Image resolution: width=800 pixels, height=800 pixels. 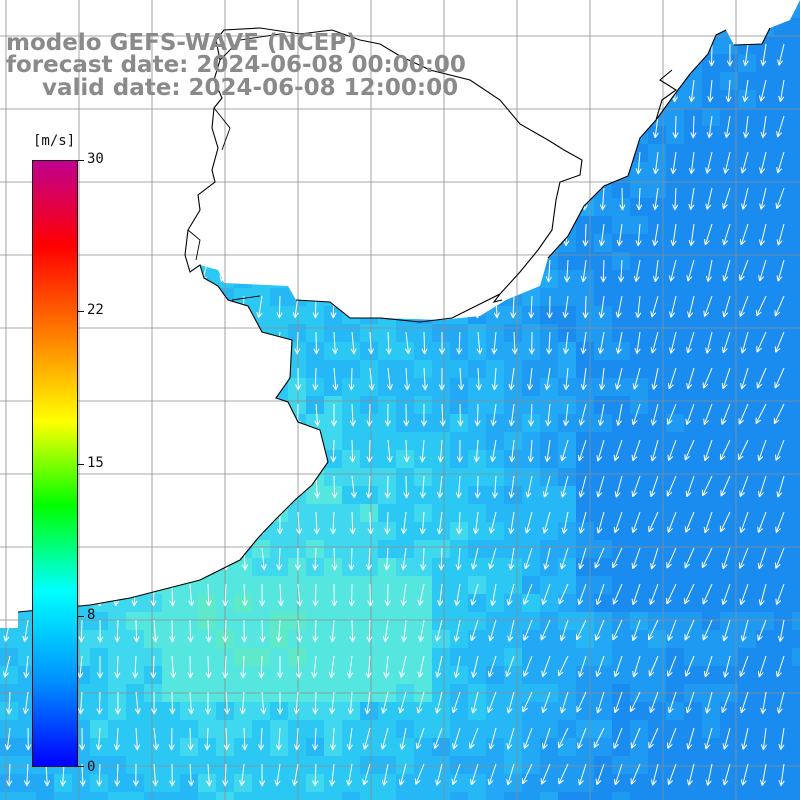 What do you see at coordinates (250, 88) in the screenshot?
I see `valid-date: valid date: 2024-06-08 12:00:00` at bounding box center [250, 88].